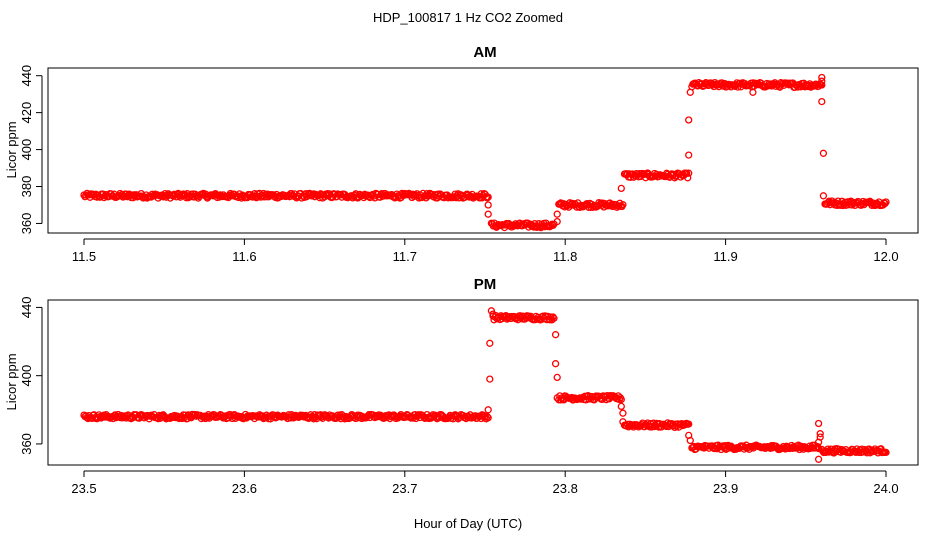 The image size is (936, 540). What do you see at coordinates (485, 284) in the screenshot?
I see `pm-panel-title: PM` at bounding box center [485, 284].